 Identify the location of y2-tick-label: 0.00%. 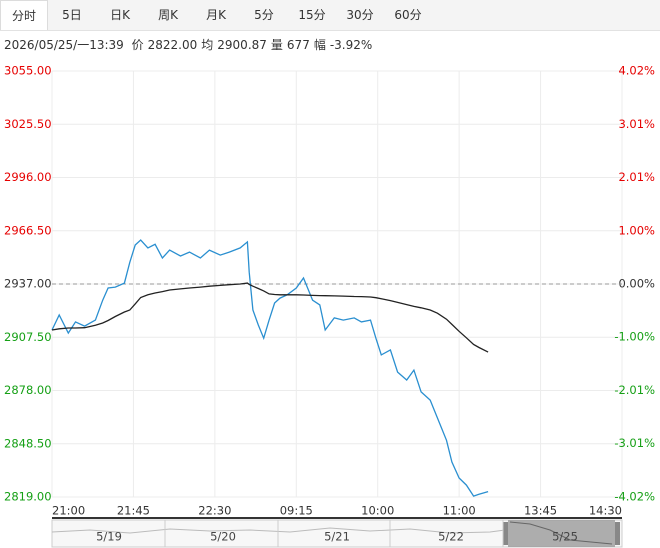
(636, 284).